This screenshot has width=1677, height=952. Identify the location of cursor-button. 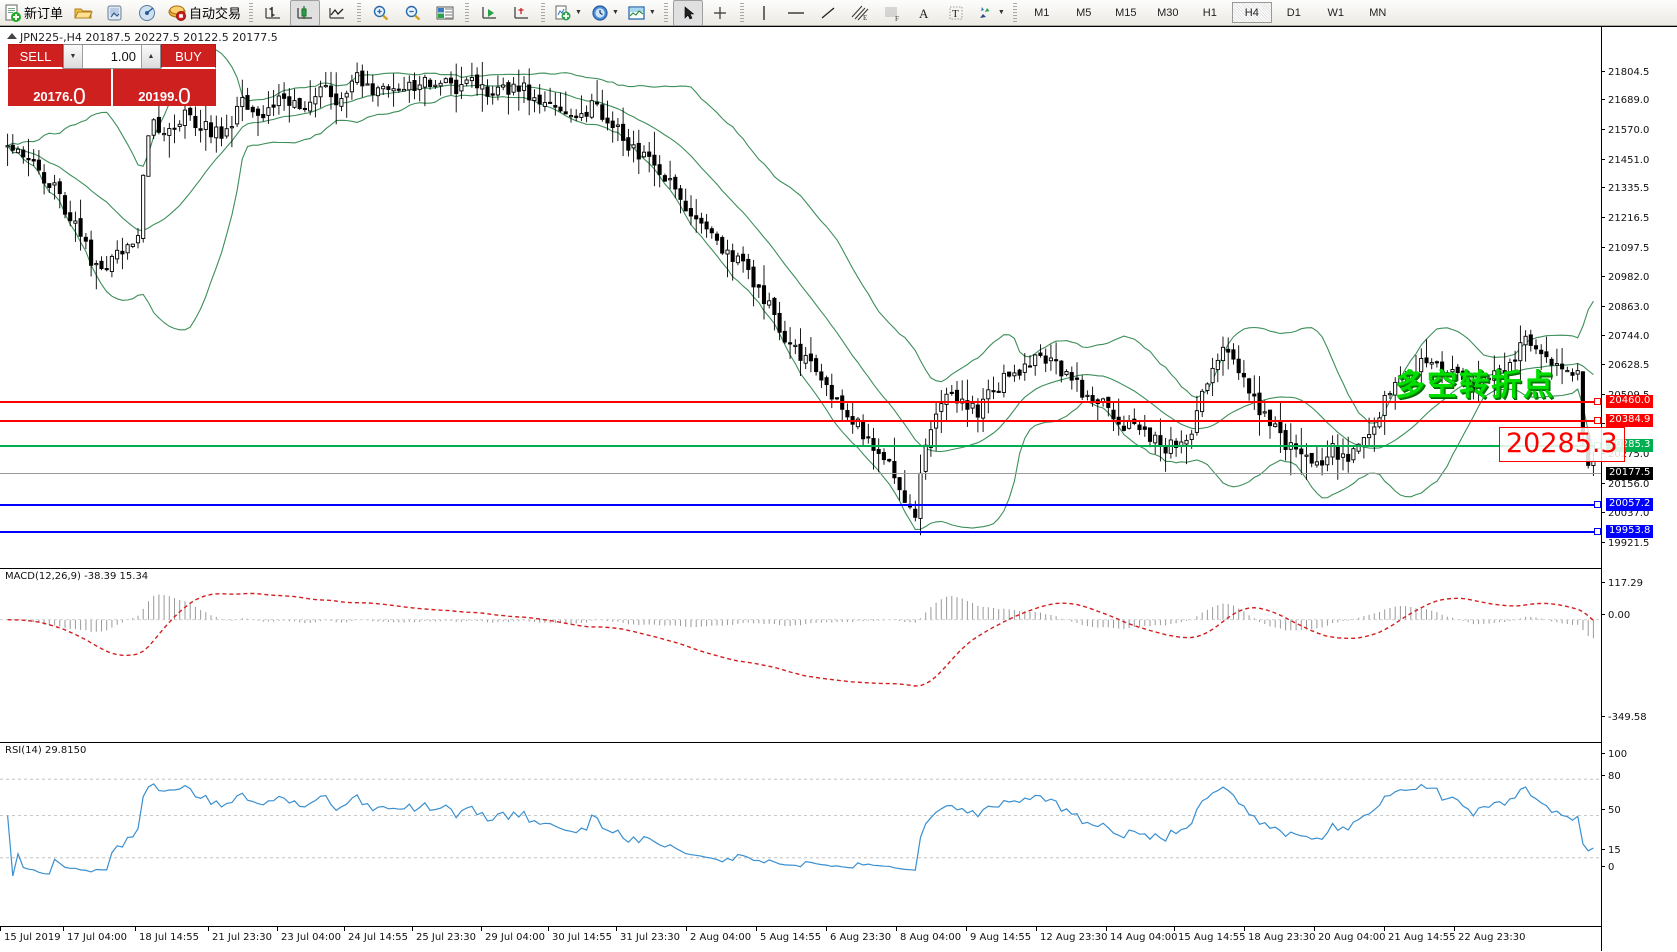
(687, 13).